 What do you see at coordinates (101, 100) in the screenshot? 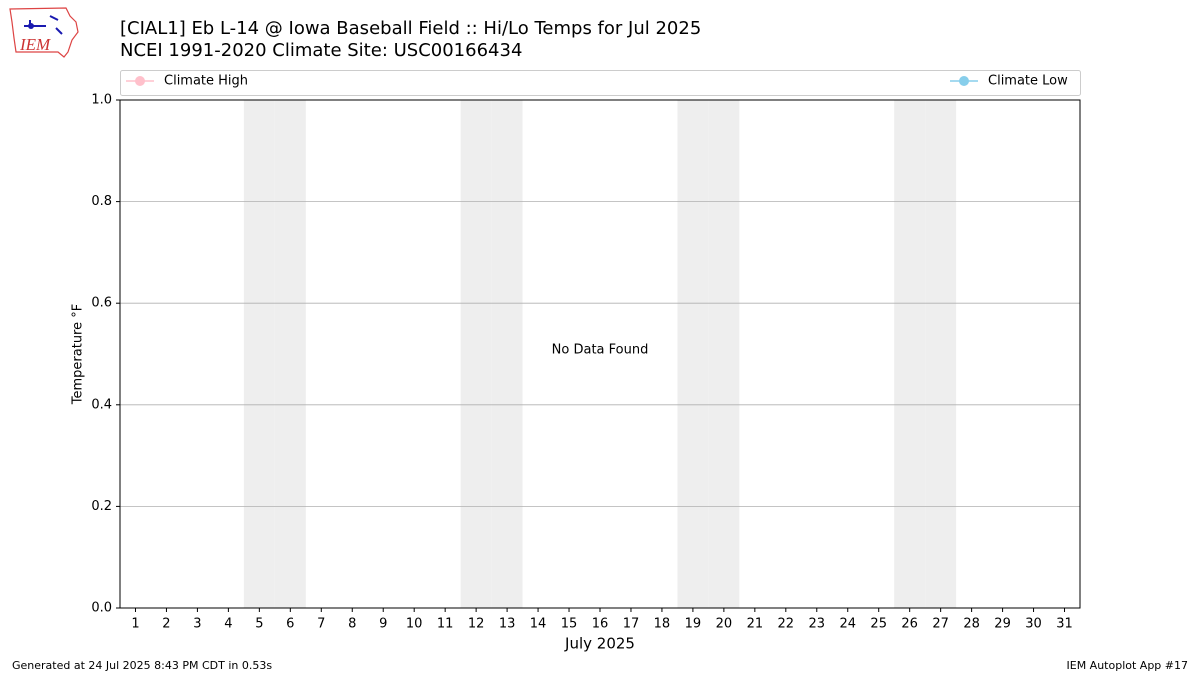
I see `y-tick-label: 1.0` at bounding box center [101, 100].